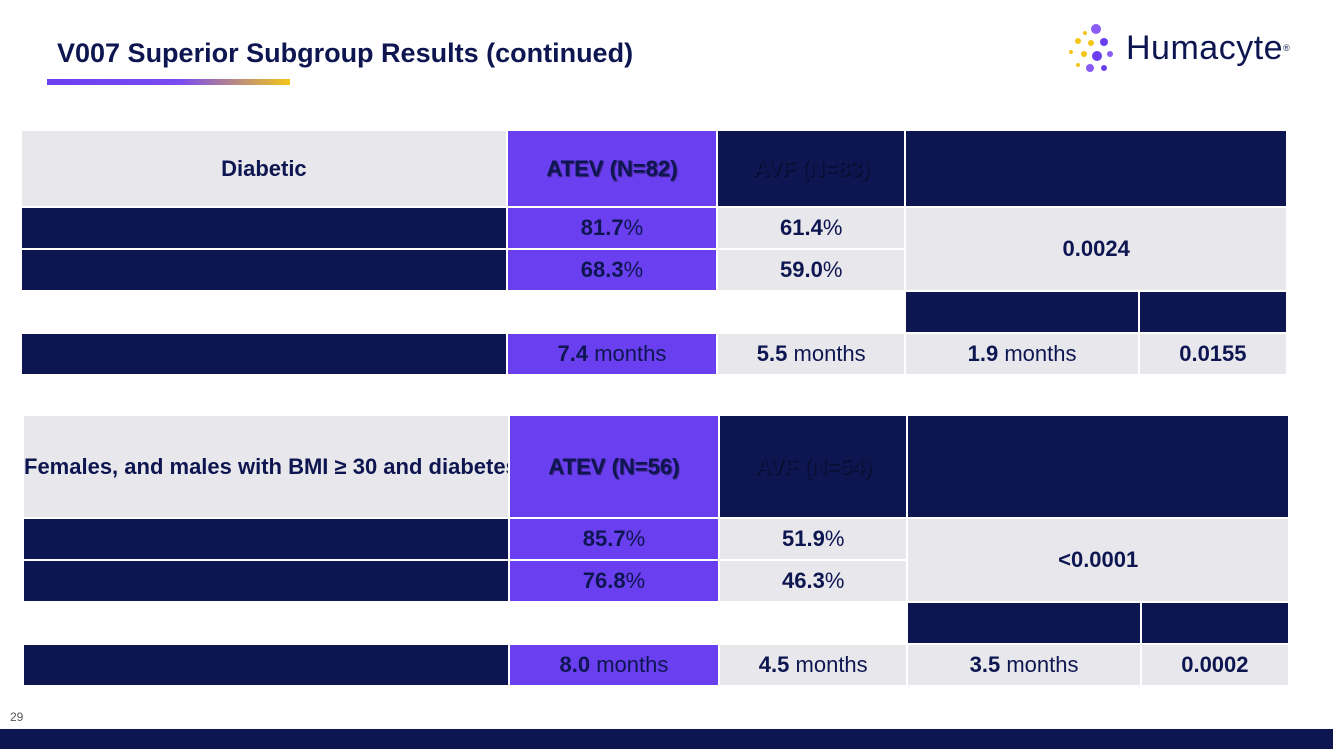 The width and height of the screenshot is (1333, 749). I want to click on avf-functional-value: 51.9%, so click(813, 539).